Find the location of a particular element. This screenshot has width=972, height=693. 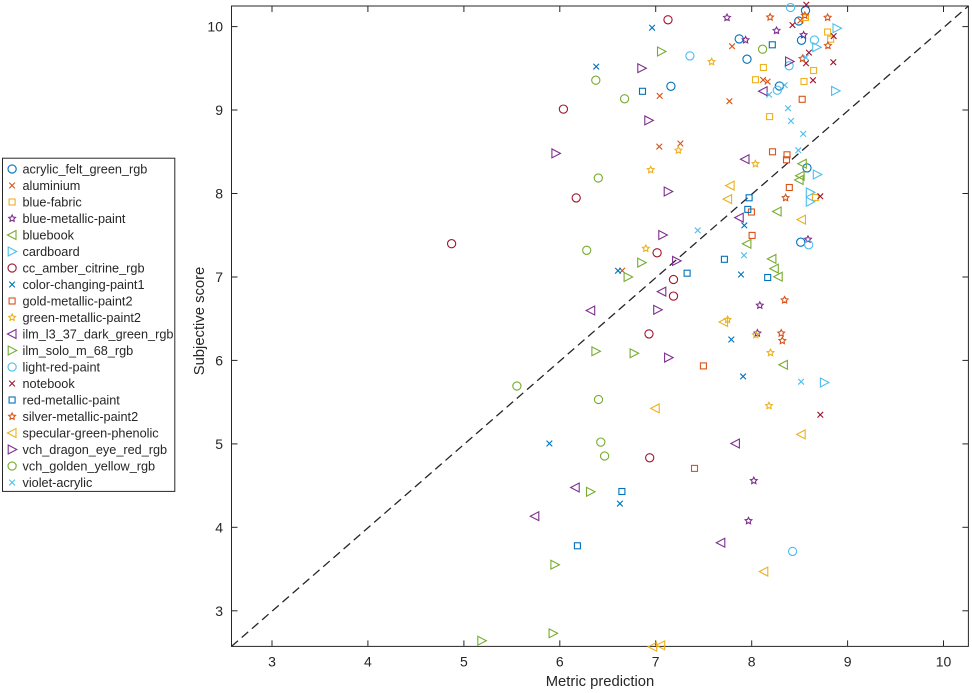

svg-text: ilm_solo_m_68_rgb is located at coordinates (78, 351).